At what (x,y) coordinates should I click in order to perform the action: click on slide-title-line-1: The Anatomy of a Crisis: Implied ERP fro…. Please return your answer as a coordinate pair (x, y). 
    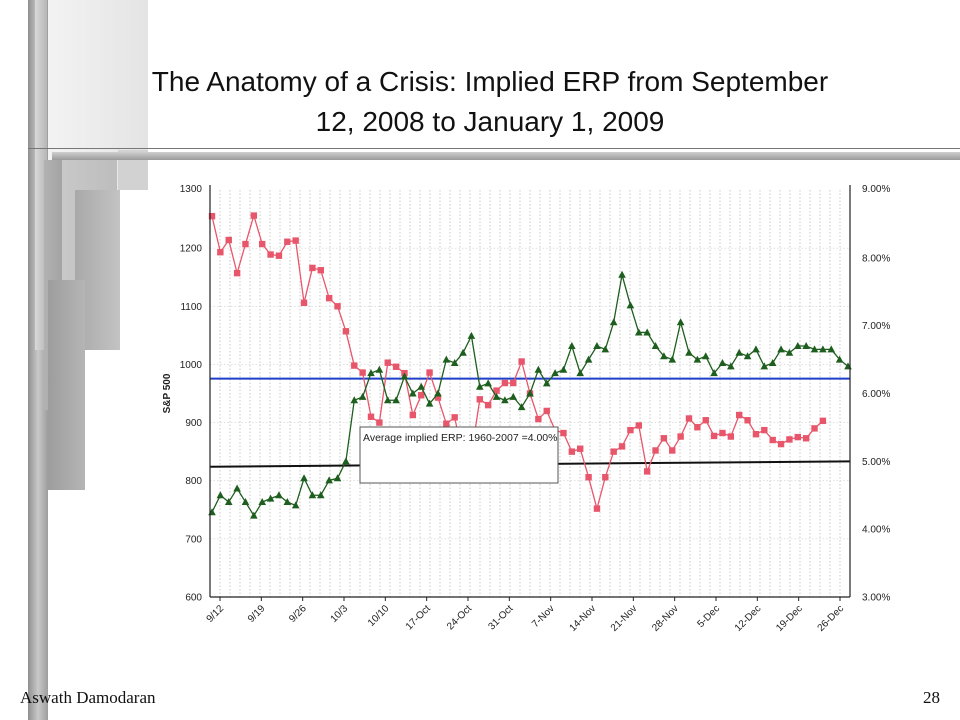
    Looking at the image, I should click on (490, 81).